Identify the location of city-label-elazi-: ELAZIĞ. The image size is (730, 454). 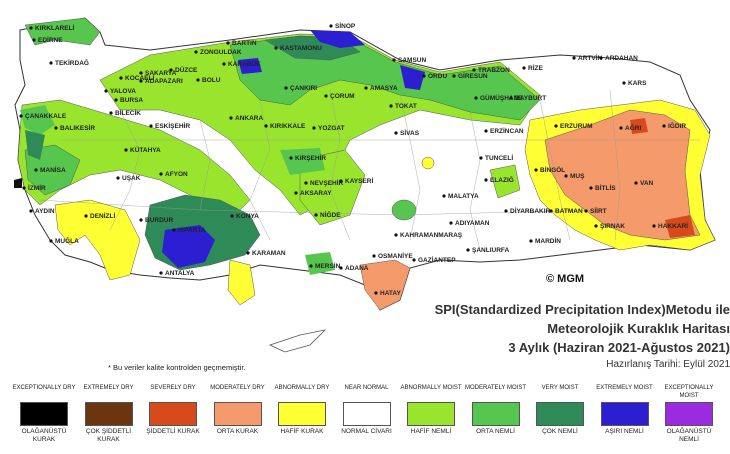
(502, 179).